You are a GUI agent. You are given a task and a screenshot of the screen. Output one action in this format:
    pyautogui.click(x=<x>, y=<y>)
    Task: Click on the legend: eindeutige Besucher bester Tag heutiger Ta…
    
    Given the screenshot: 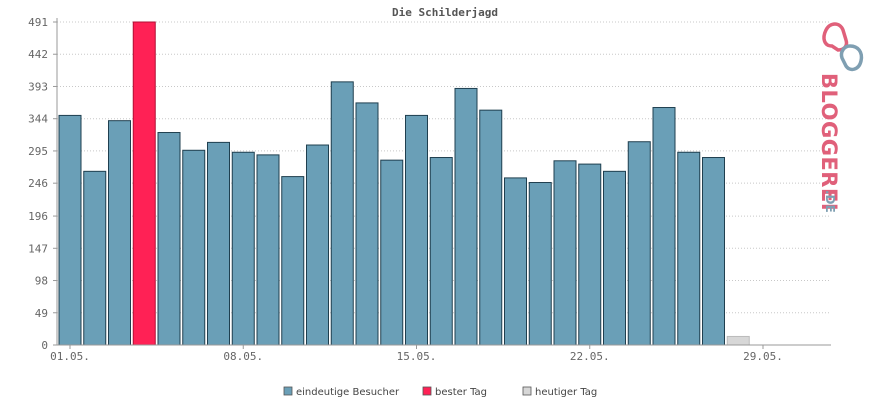 What is the action you would take?
    pyautogui.click(x=440, y=392)
    